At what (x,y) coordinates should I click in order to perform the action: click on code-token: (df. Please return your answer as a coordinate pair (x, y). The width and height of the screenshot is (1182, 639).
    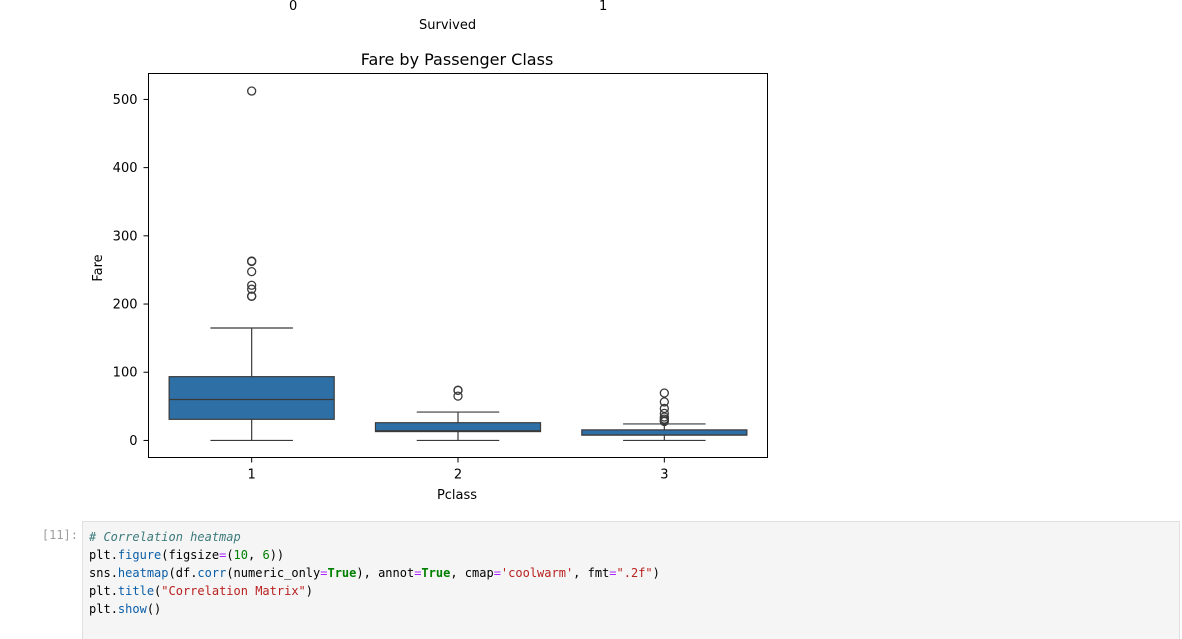
    Looking at the image, I should click on (179, 573).